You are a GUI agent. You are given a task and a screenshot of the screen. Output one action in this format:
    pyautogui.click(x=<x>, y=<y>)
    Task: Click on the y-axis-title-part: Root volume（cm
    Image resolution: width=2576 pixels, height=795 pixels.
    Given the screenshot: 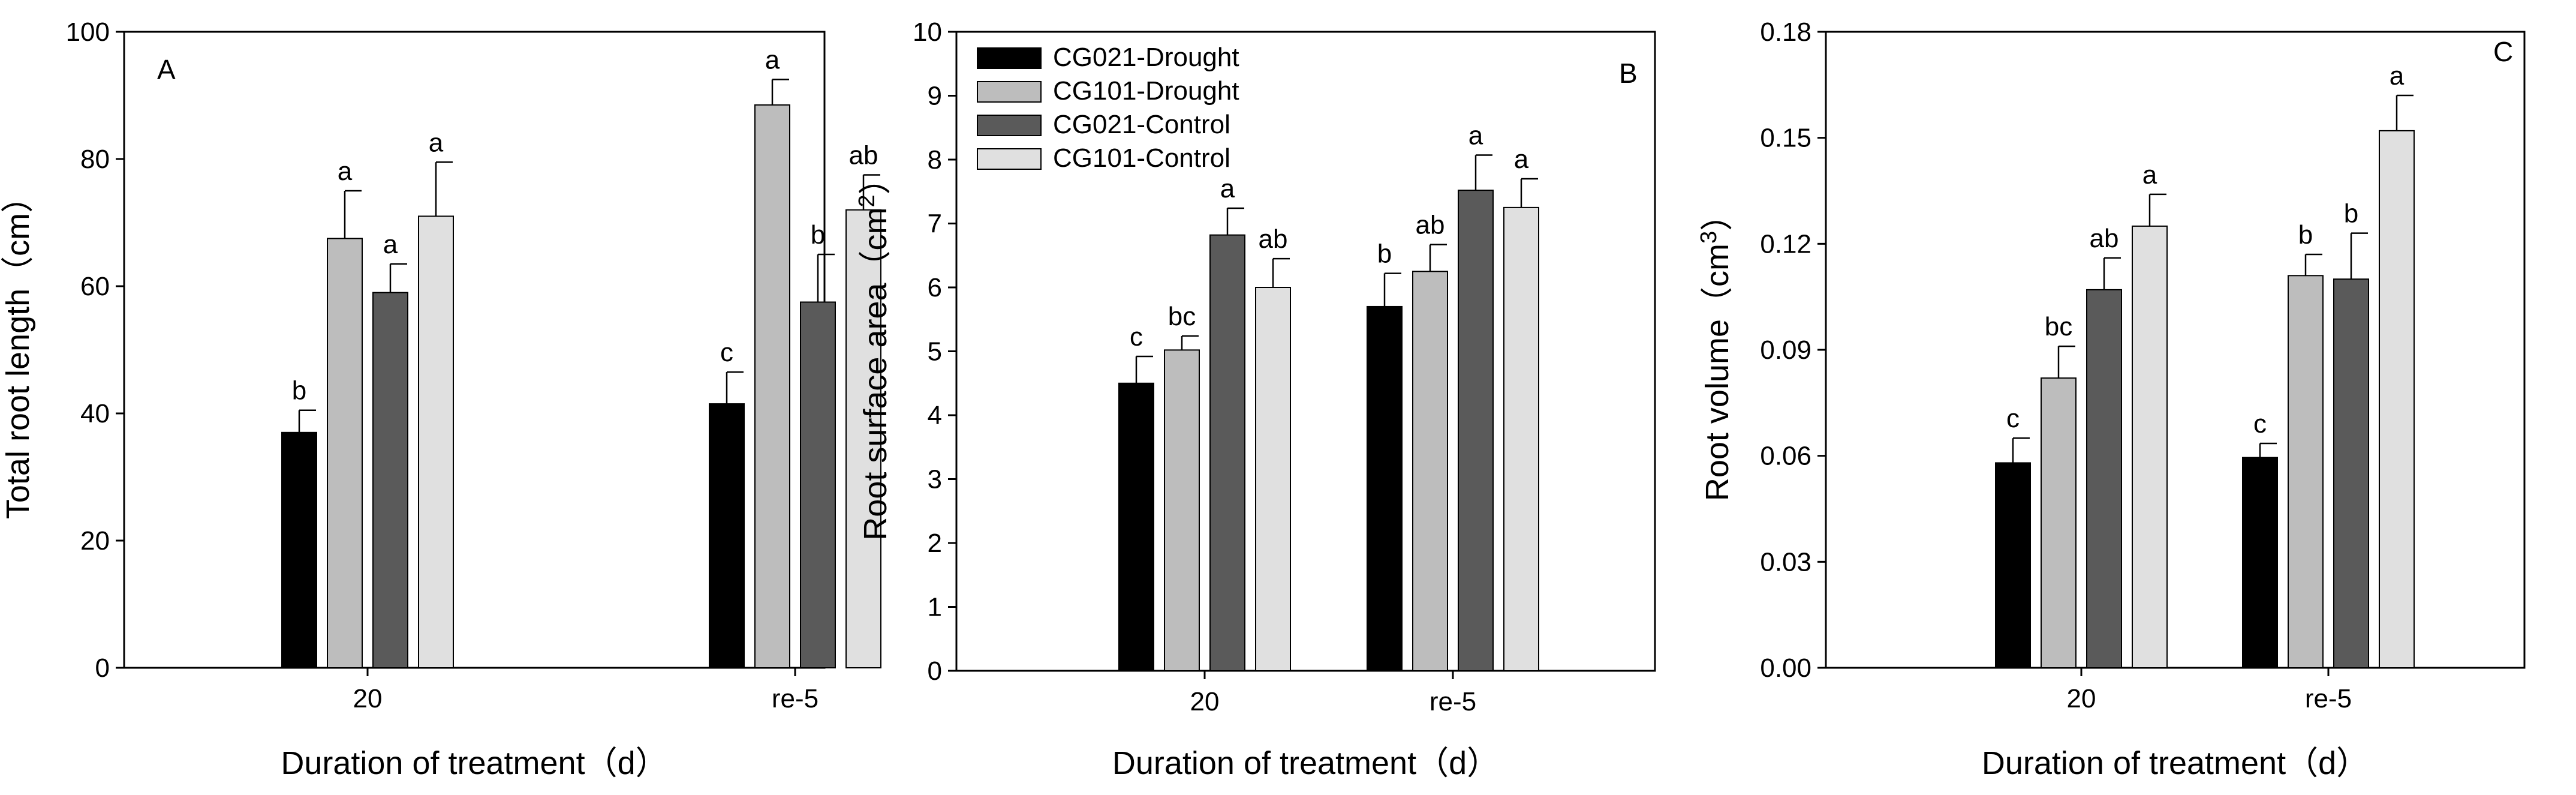 What is the action you would take?
    pyautogui.click(x=1717, y=372)
    